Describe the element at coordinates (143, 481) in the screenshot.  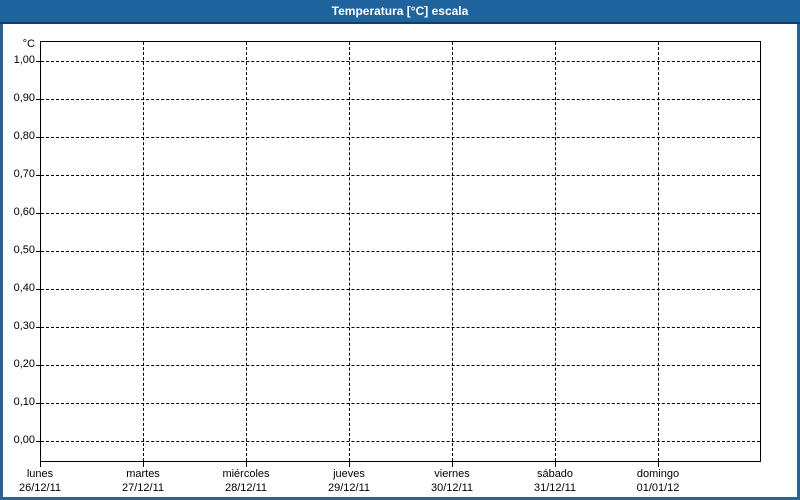
I see `x-axis-category-label: martes 27/12/11` at that location.